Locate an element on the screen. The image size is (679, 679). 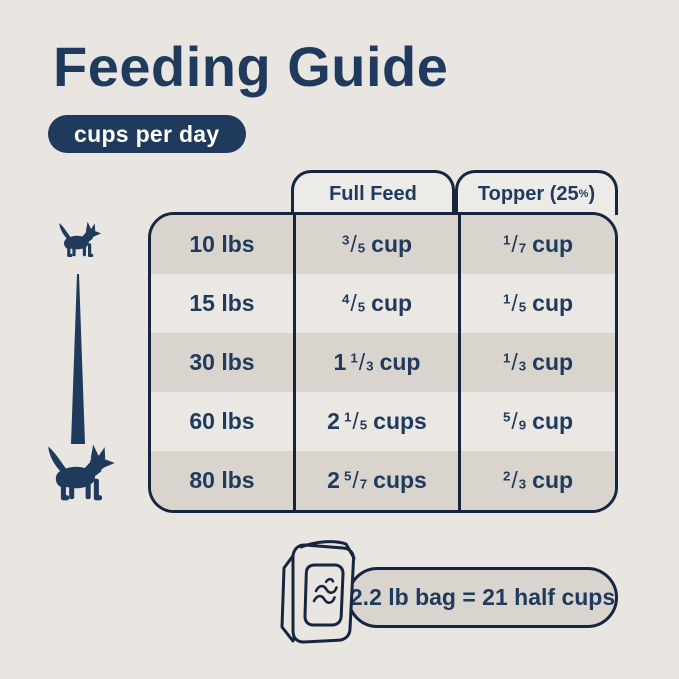
bag-note-text: 2.2 lb bag = 21 half cups is located at coordinates (482, 597).